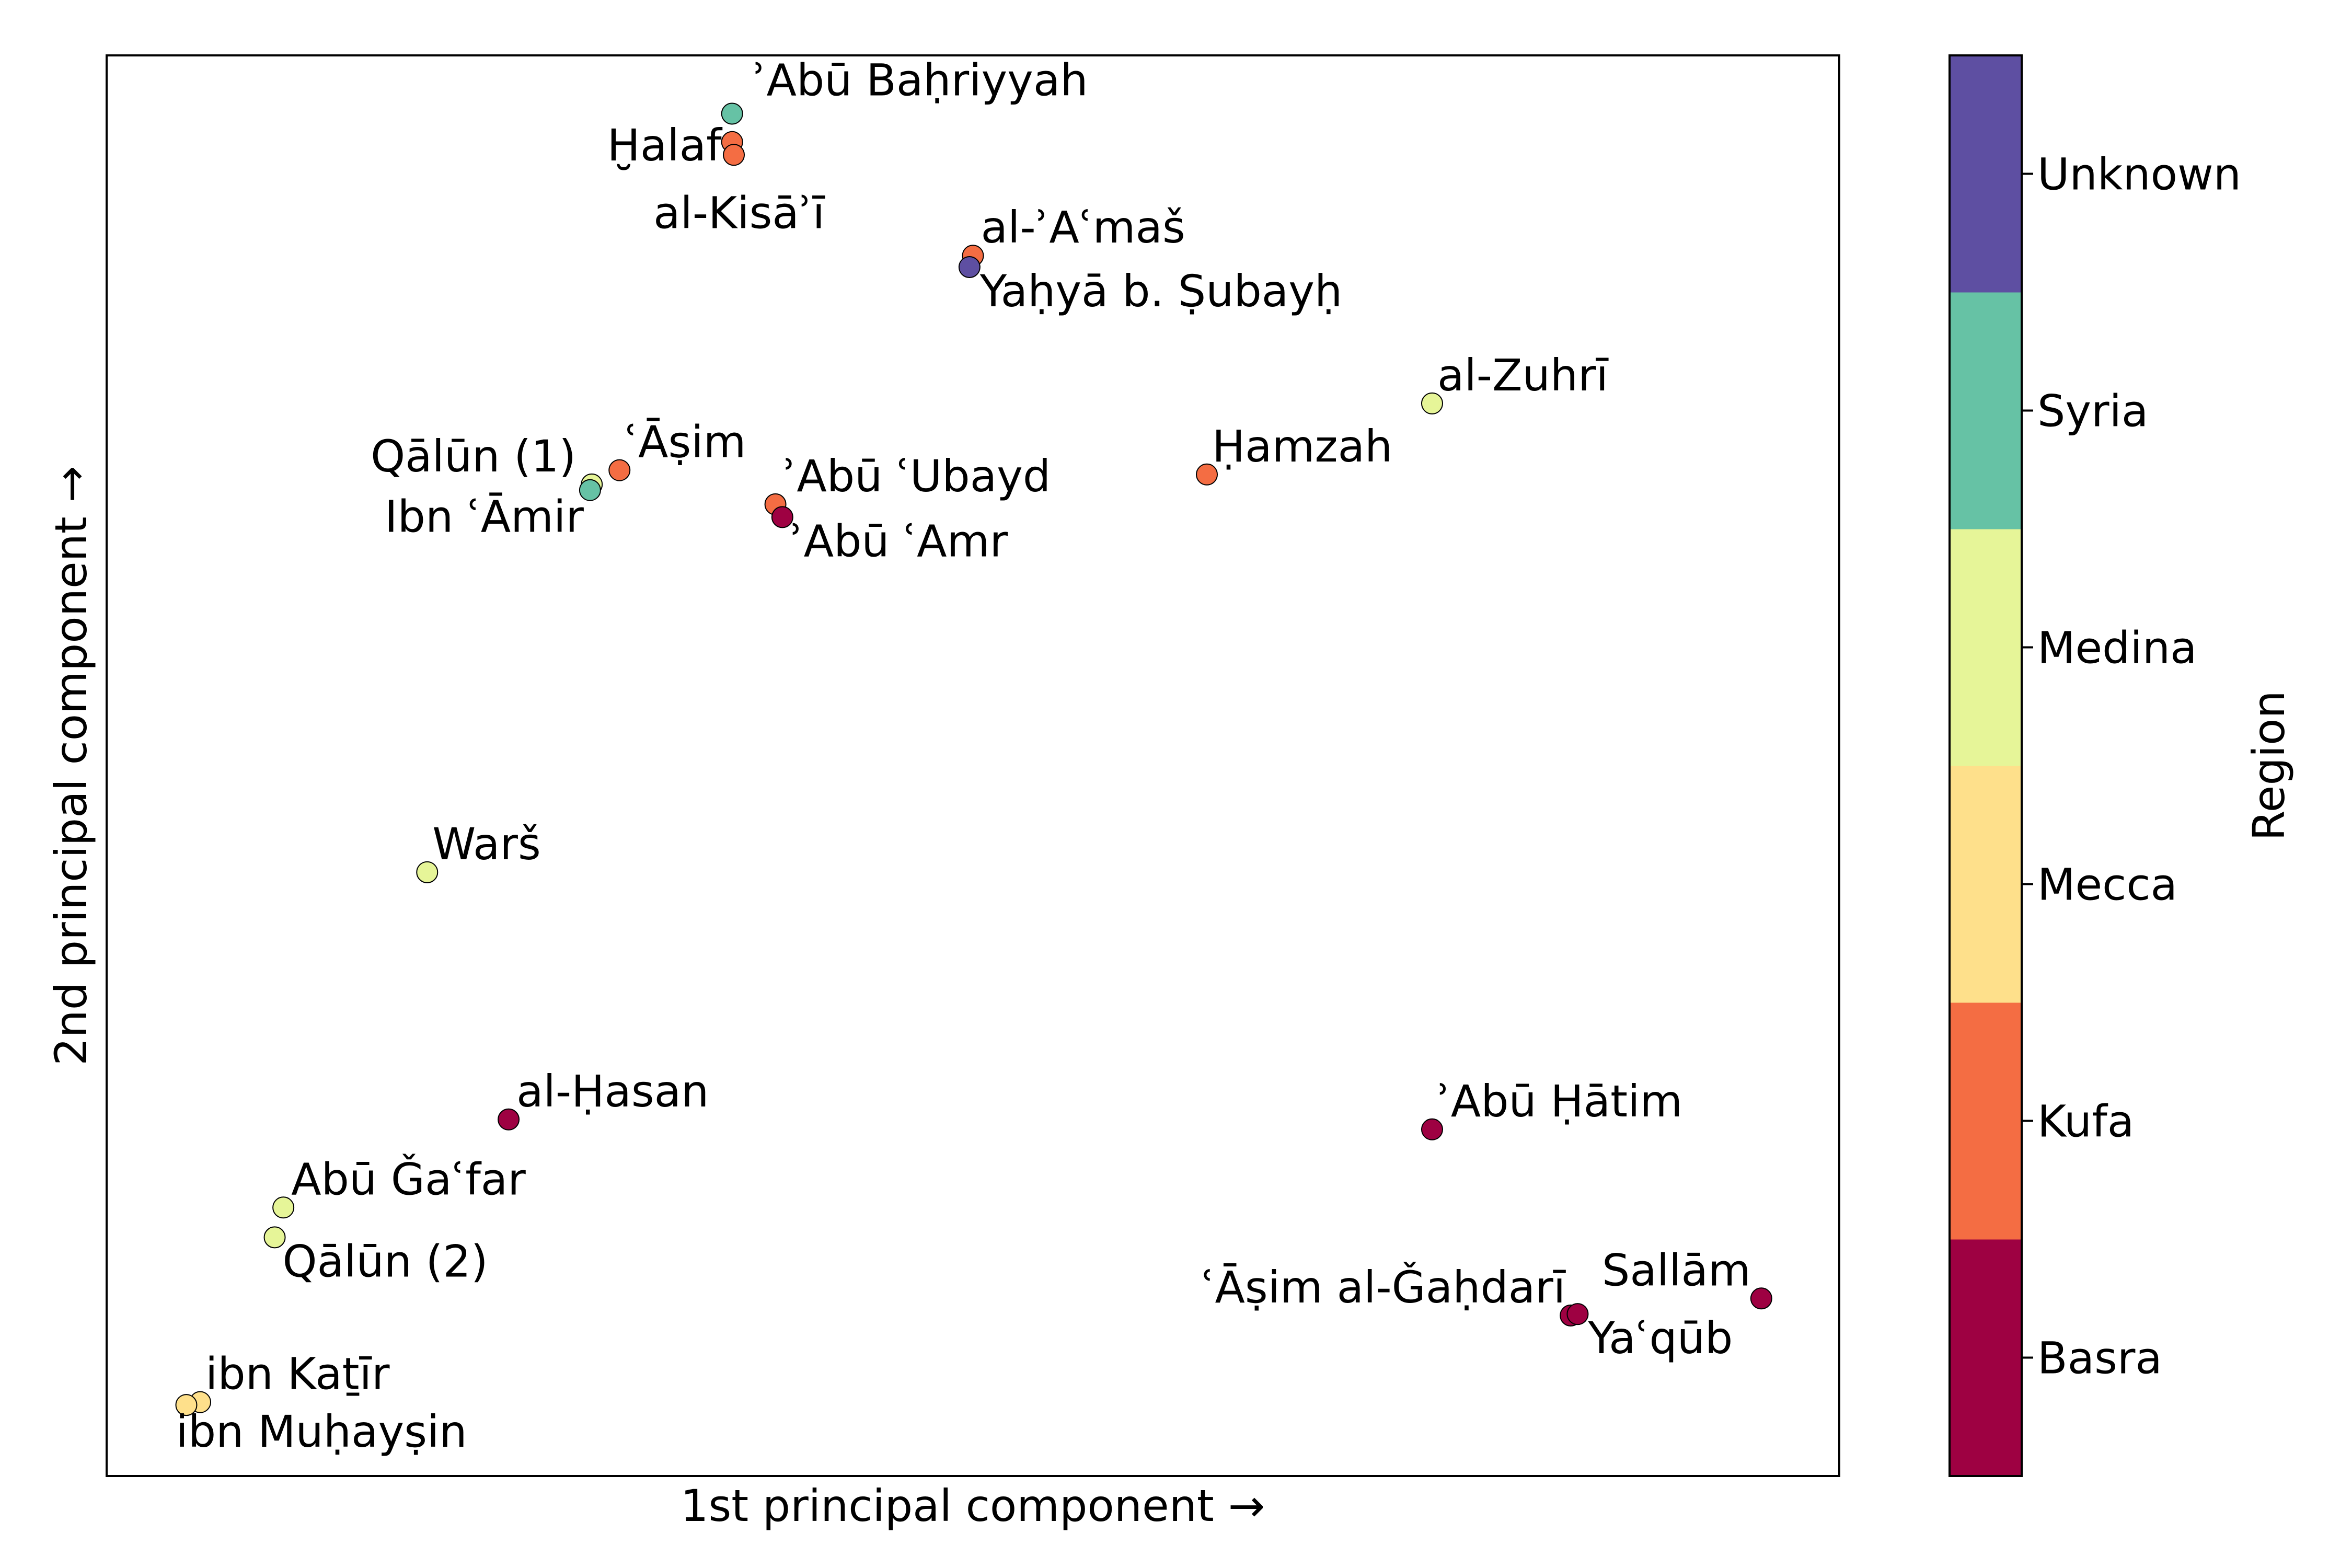 Image resolution: width=2352 pixels, height=1568 pixels. Describe the element at coordinates (408, 1179) in the screenshot. I see `point-label-abu-ga-far: Abū Ǧaʿfar` at that location.